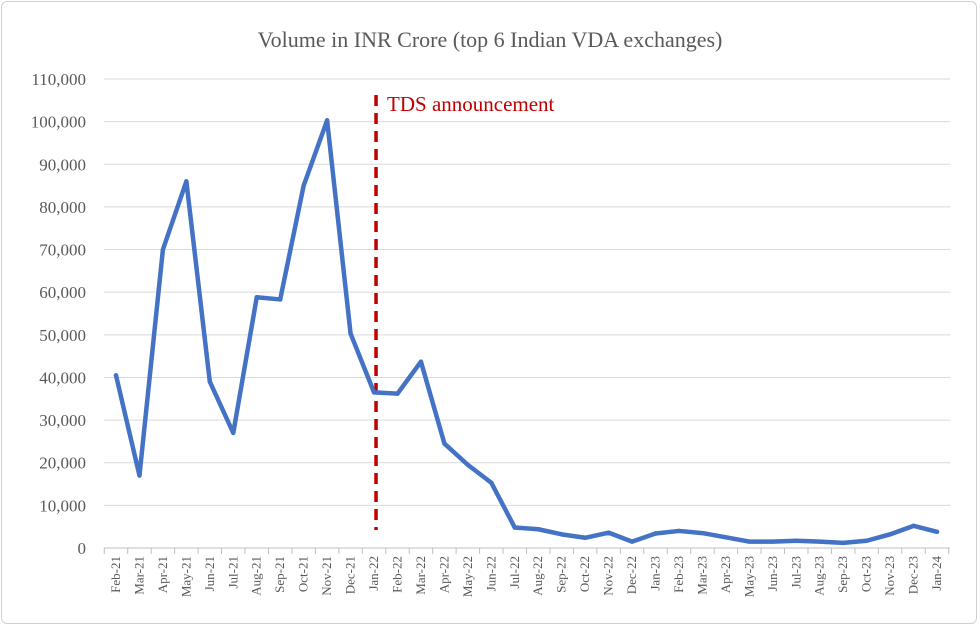 This screenshot has width=980, height=627. Describe the element at coordinates (772, 573) in the screenshot. I see `x-tick-label: Jun-23` at that location.